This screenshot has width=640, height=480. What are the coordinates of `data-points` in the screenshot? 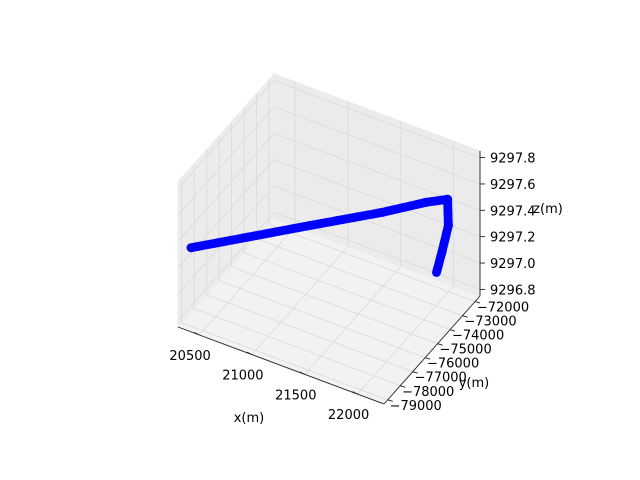 It's located at (319, 235).